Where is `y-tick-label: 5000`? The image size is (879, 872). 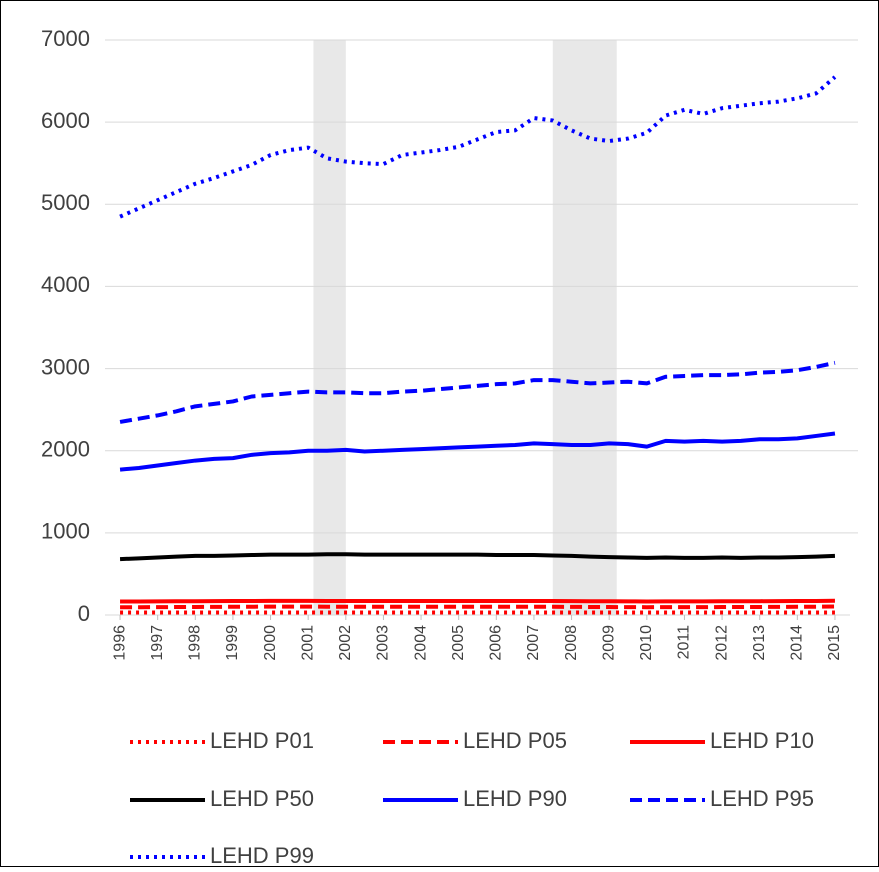
y-tick-label: 5000 is located at coordinates (65, 202).